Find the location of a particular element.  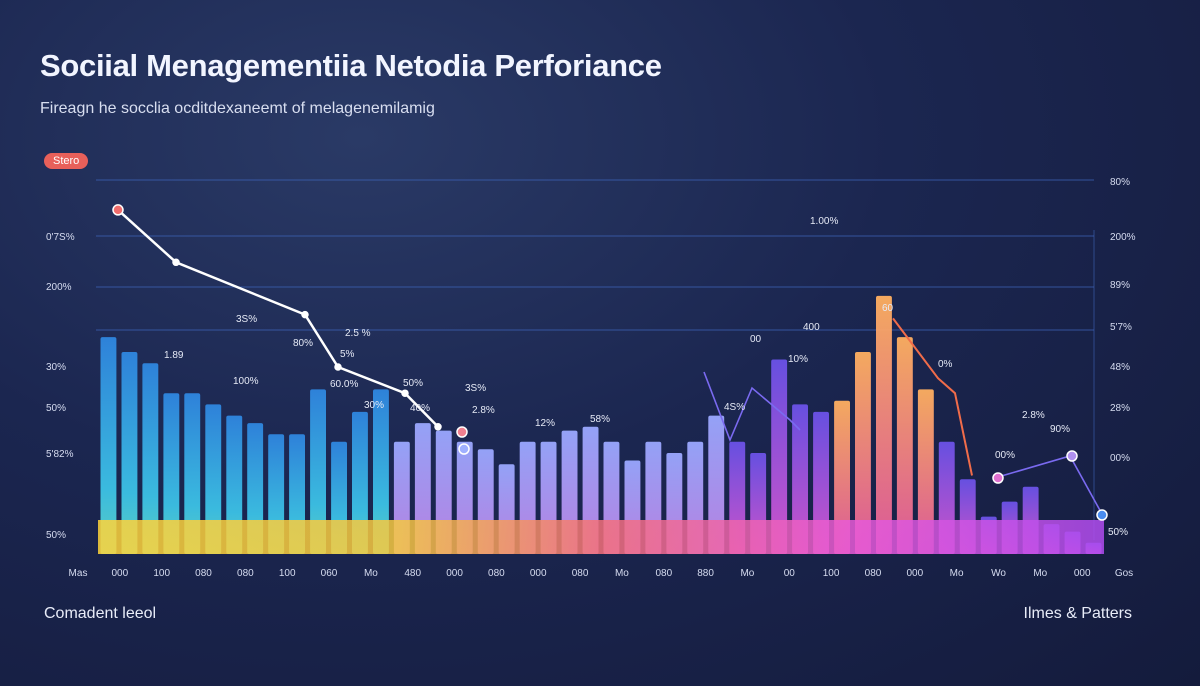

x-tick-25: Gos is located at coordinates (1124, 573).